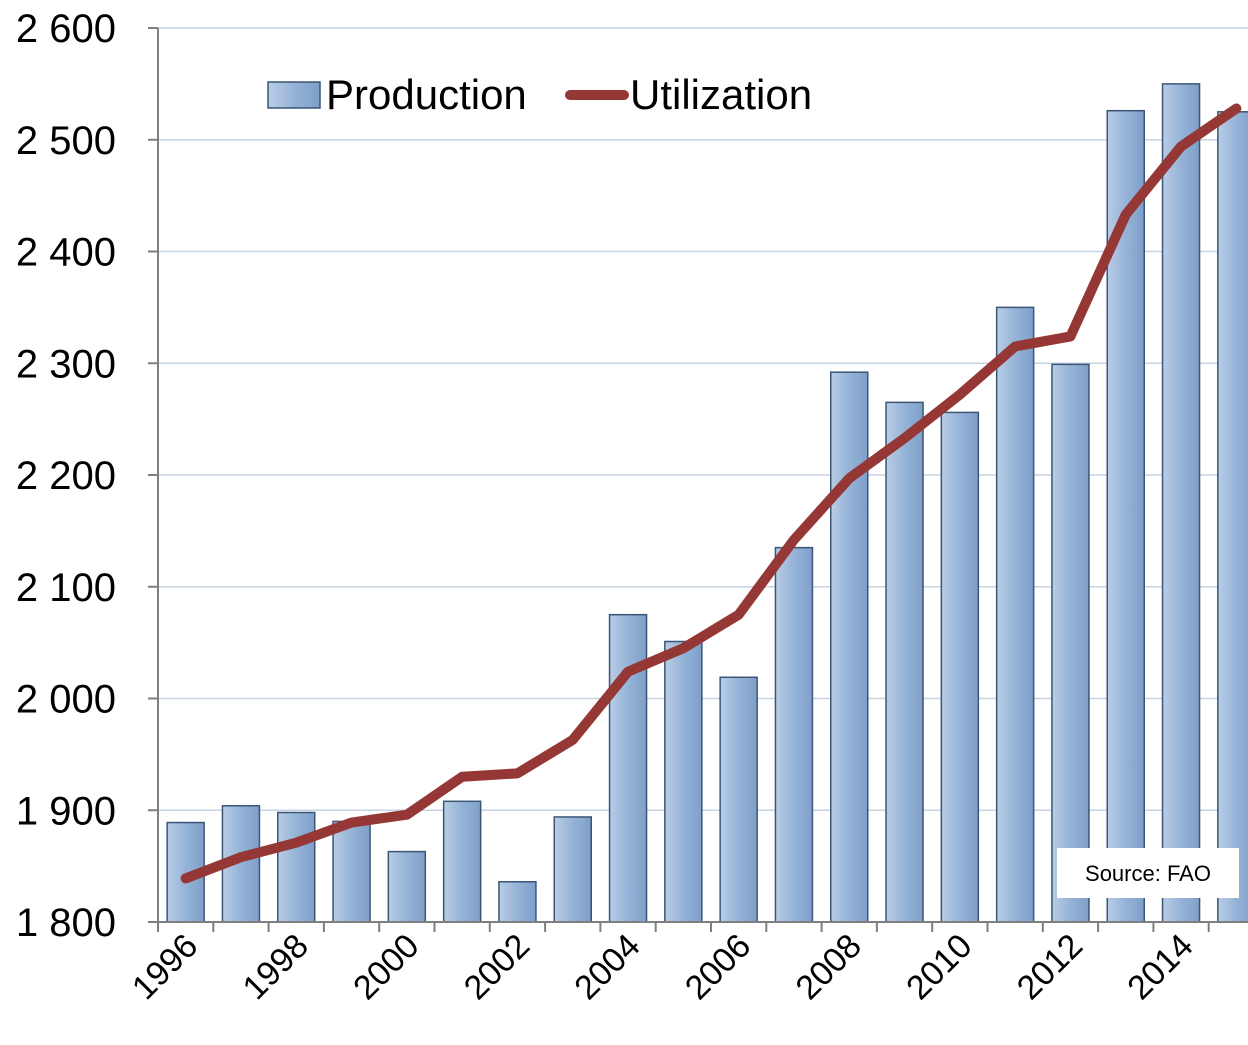  I want to click on y-tick-label: 2 200, so click(66, 476).